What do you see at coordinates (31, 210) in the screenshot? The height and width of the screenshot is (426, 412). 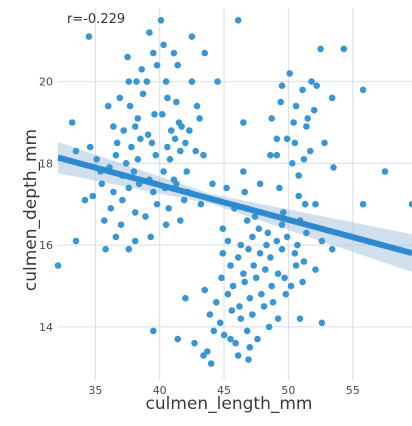 I see `y-axis-label: culmen_depth_mm` at bounding box center [31, 210].